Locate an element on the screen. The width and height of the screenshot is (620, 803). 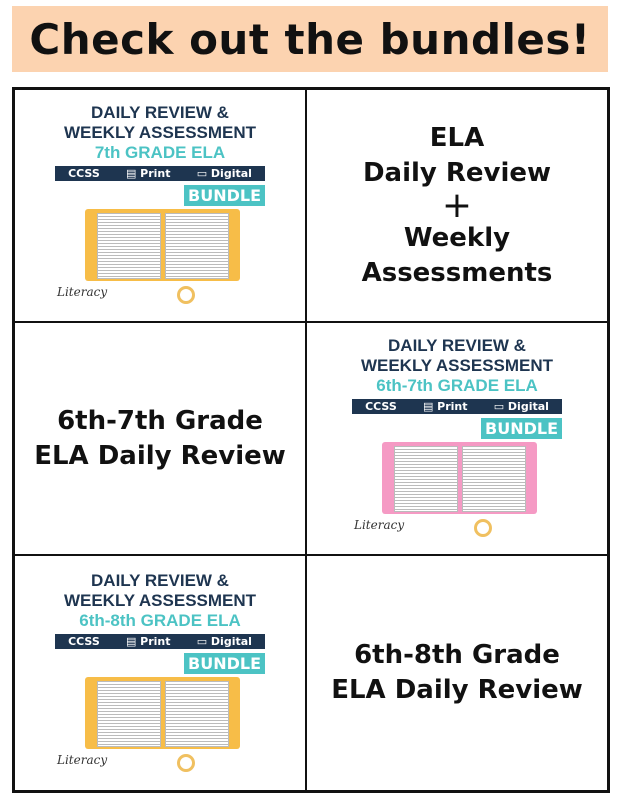
plus-sign: + is located at coordinates (457, 205).